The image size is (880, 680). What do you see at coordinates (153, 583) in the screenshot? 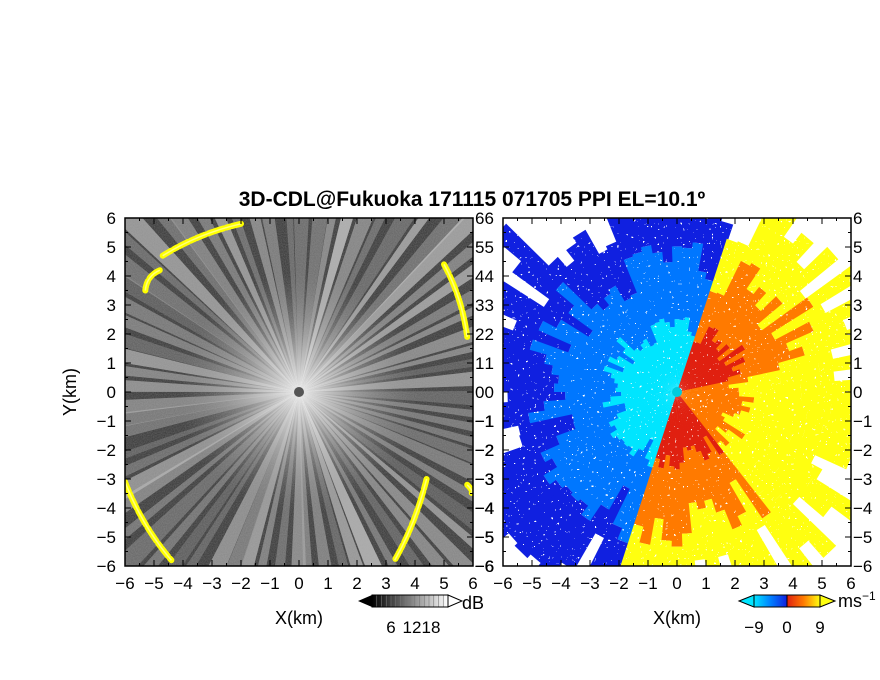
I see `snr-x-tick-label: −5` at bounding box center [153, 583].